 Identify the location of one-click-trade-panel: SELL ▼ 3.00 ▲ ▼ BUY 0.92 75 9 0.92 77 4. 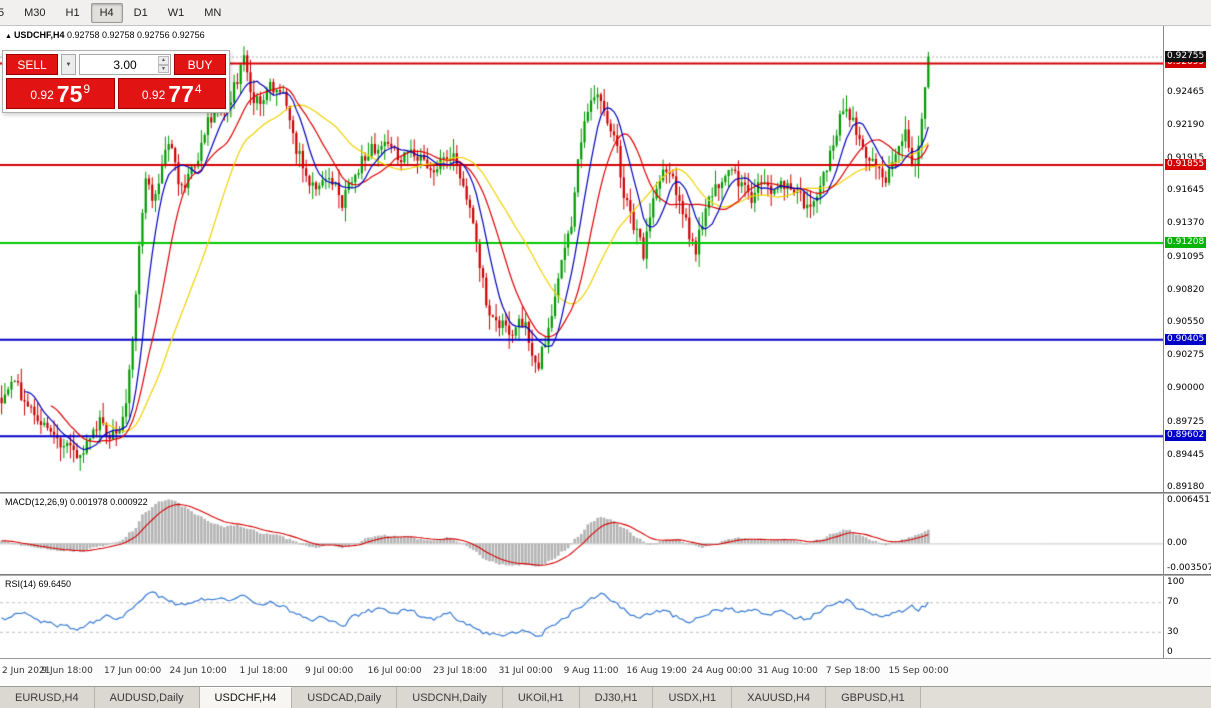
(116, 81).